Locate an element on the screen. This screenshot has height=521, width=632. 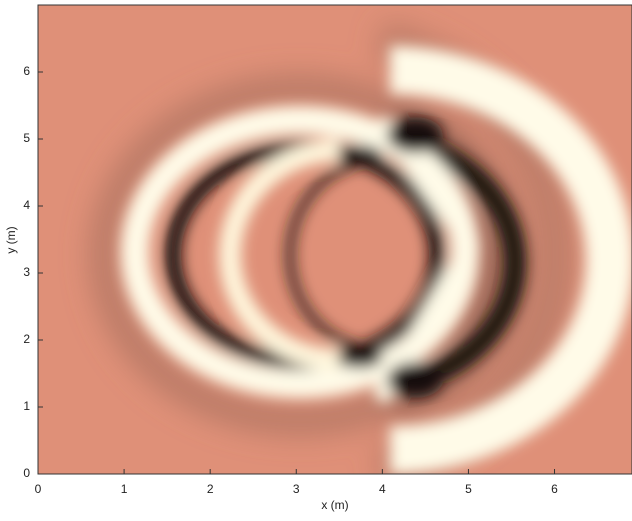
x-tick-label: 1 is located at coordinates (124, 489).